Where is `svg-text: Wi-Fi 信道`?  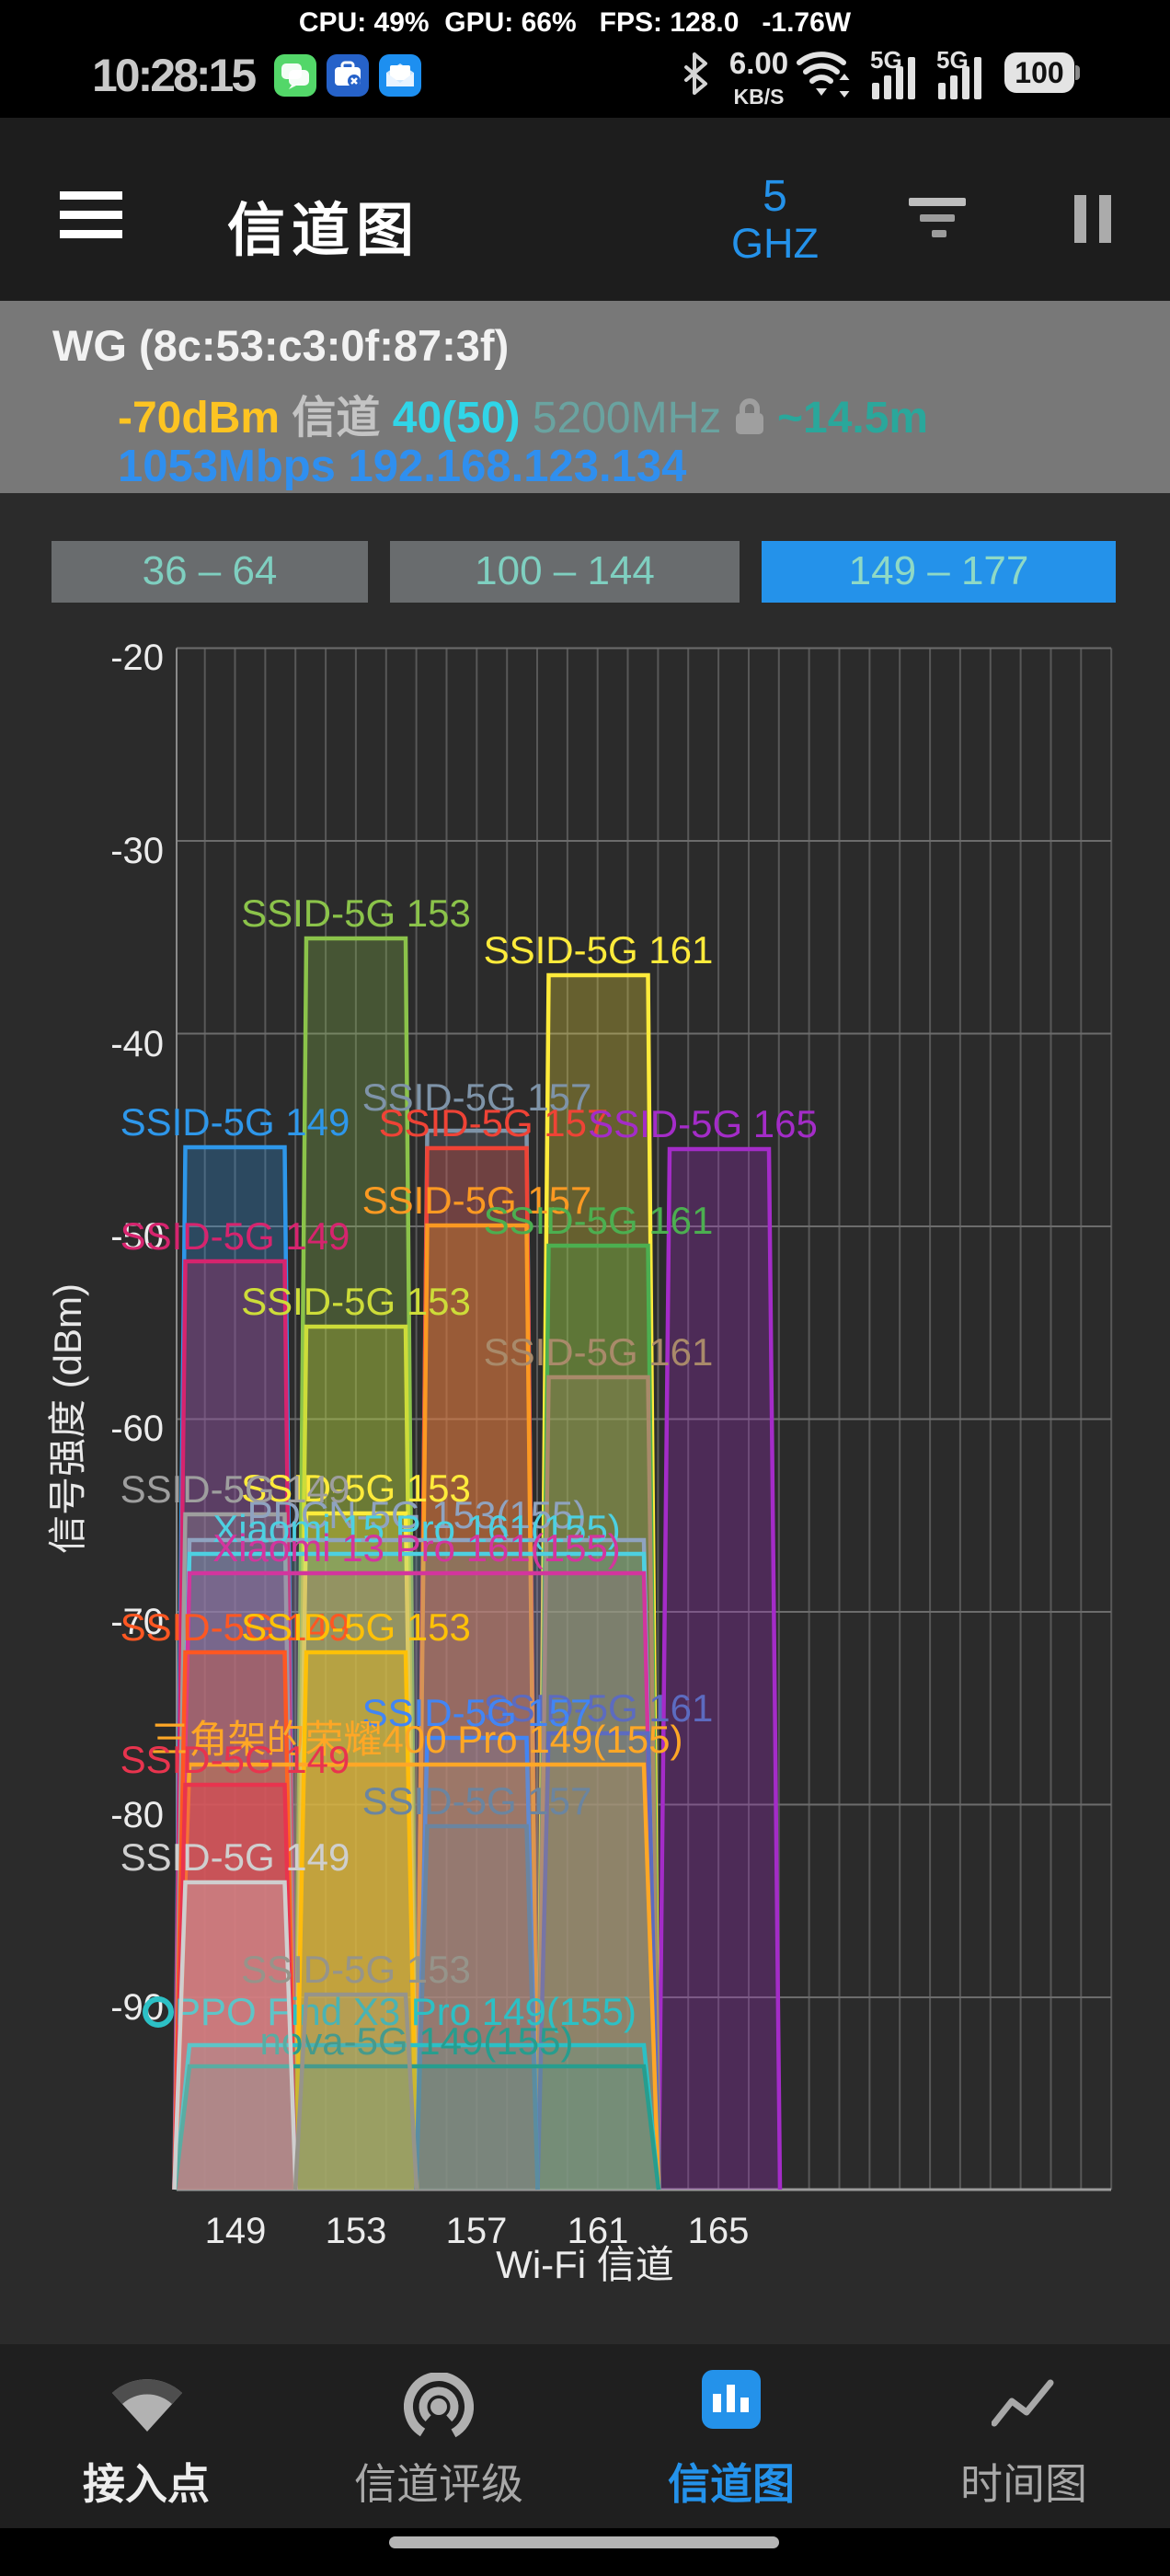
svg-text: Wi-Fi 信道 is located at coordinates (585, 2264).